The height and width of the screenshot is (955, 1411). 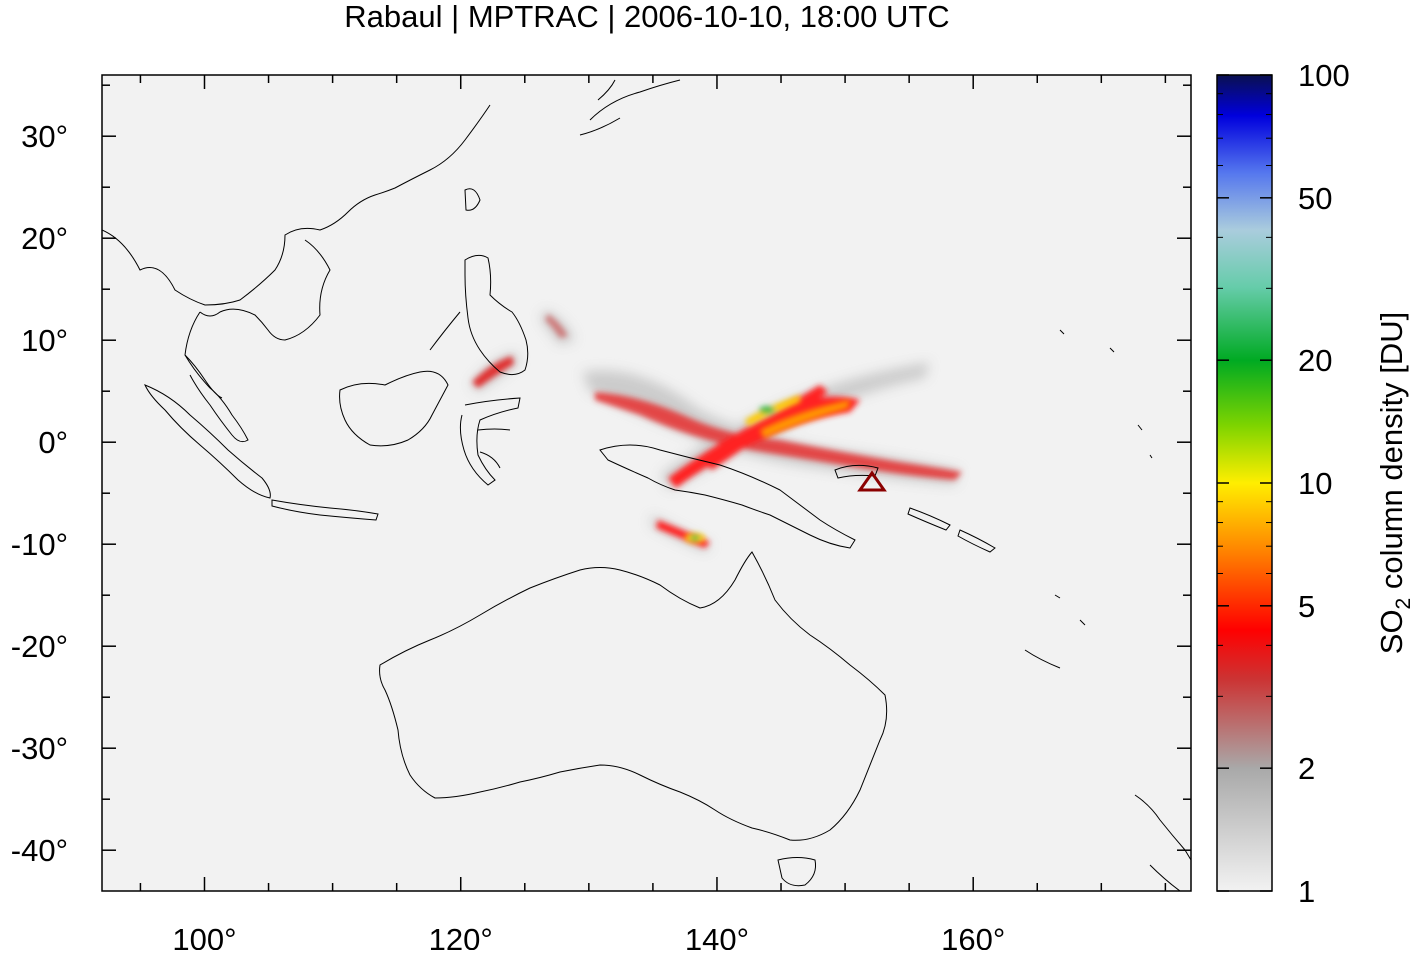 What do you see at coordinates (1391, 631) in the screenshot?
I see `colorbar-label-main: SO` at bounding box center [1391, 631].